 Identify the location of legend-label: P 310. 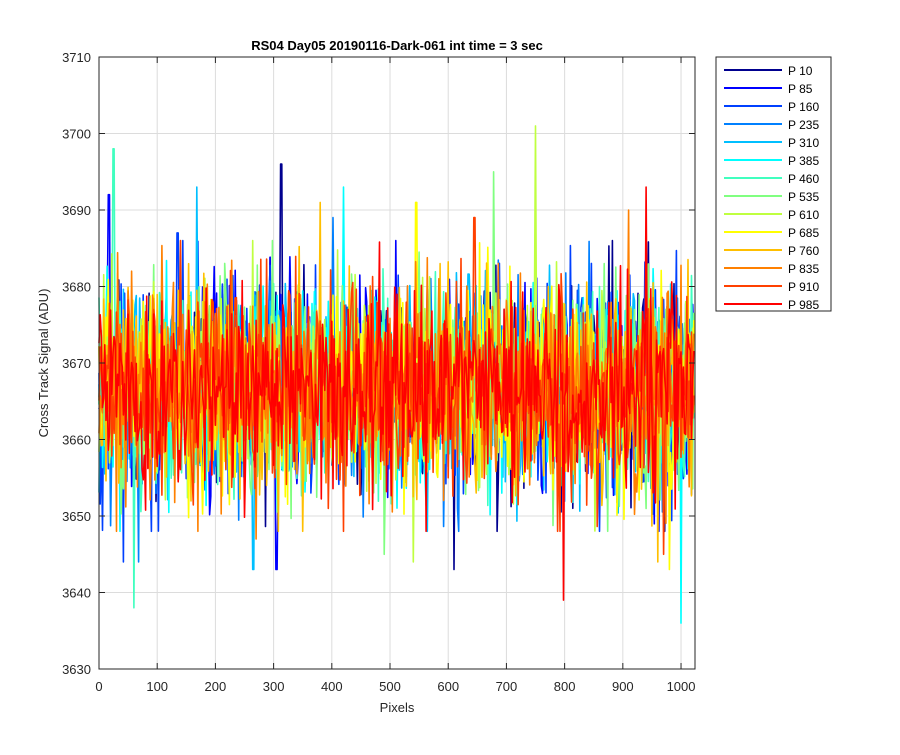
(803, 143).